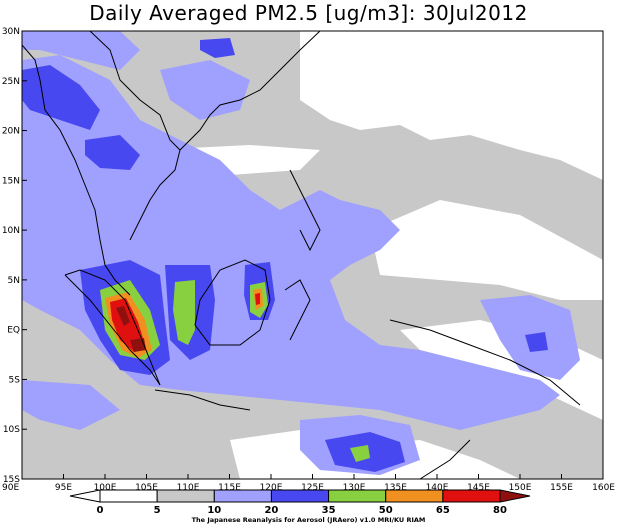  Describe the element at coordinates (63, 488) in the screenshot. I see `x-tick-label: 95E` at that location.